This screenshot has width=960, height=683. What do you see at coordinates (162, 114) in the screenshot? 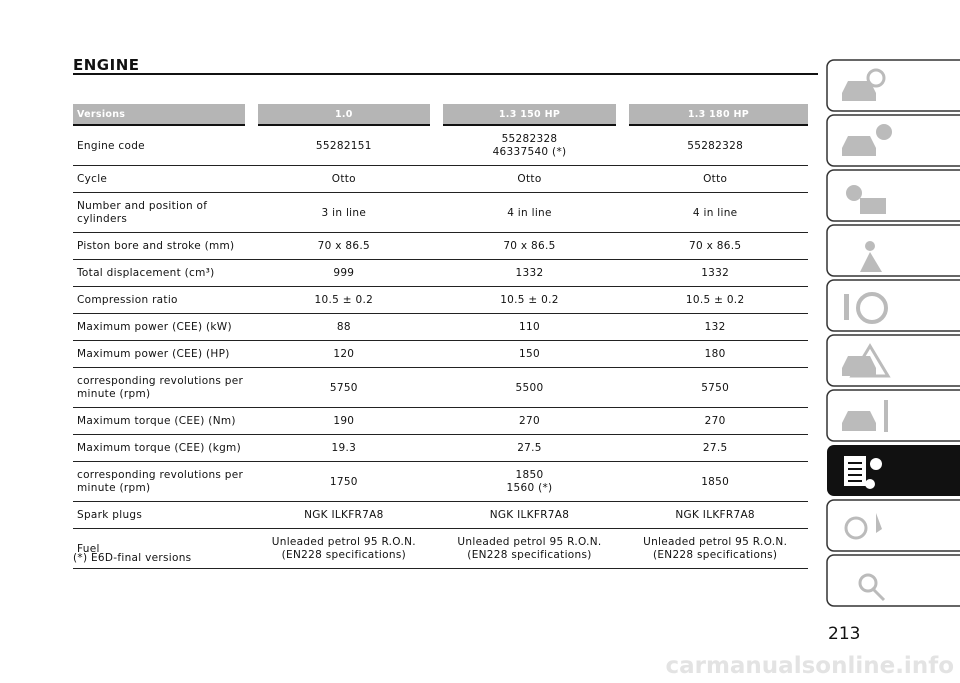
I see `column-header: Versions` at bounding box center [162, 114].